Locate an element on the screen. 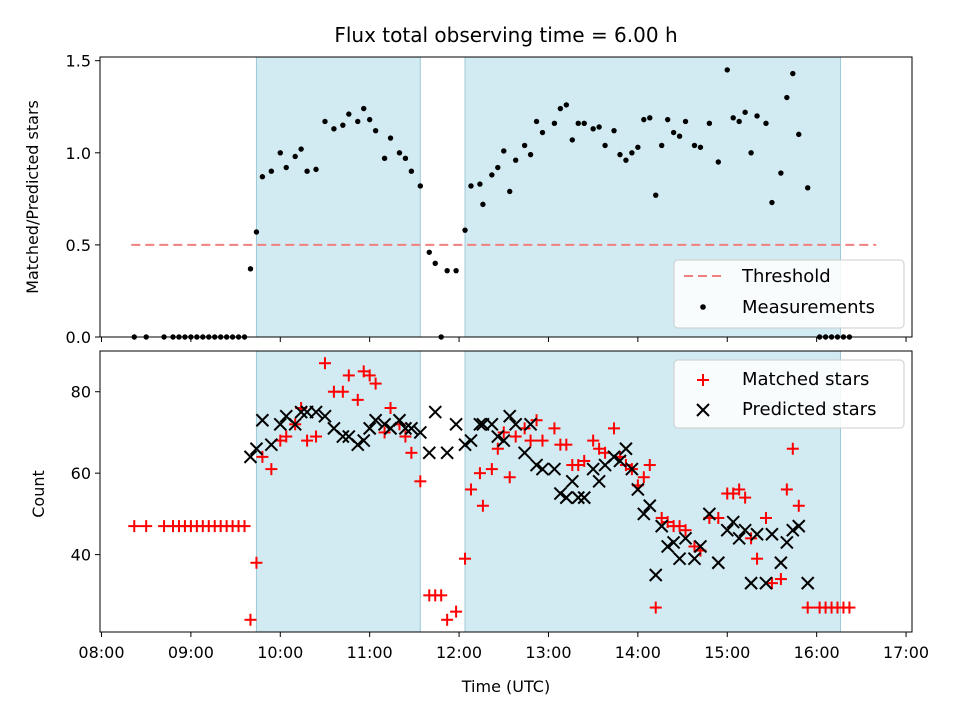 Image resolution: width=960 pixels, height=720 pixels. bottom-y-tick-label: 60 is located at coordinates (81, 473).